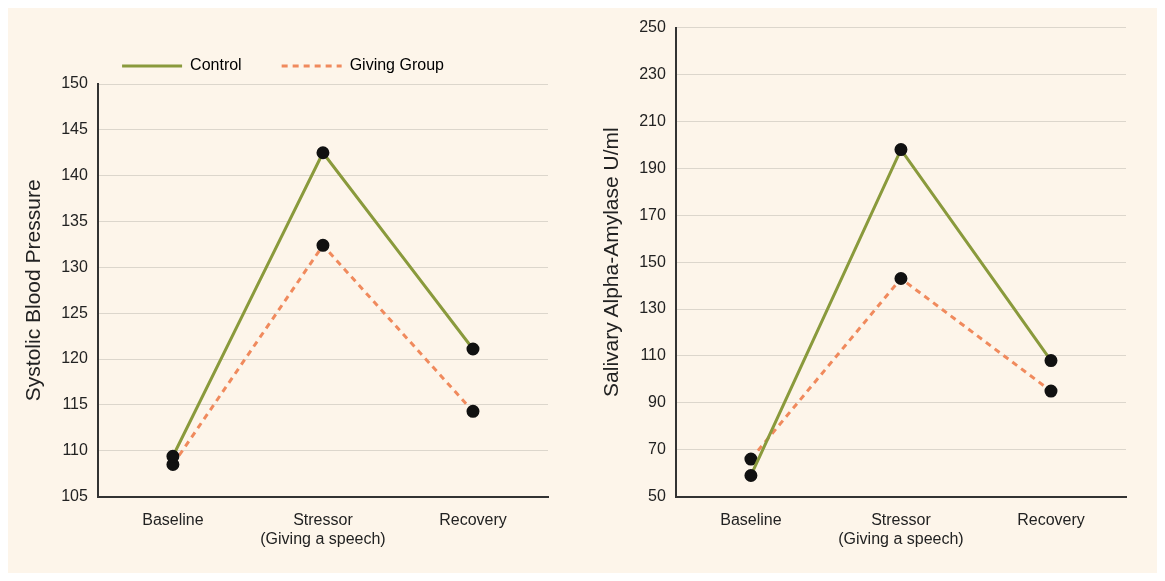 The height and width of the screenshot is (581, 1165). What do you see at coordinates (75, 404) in the screenshot?
I see `y-tick-label: 115` at bounding box center [75, 404].